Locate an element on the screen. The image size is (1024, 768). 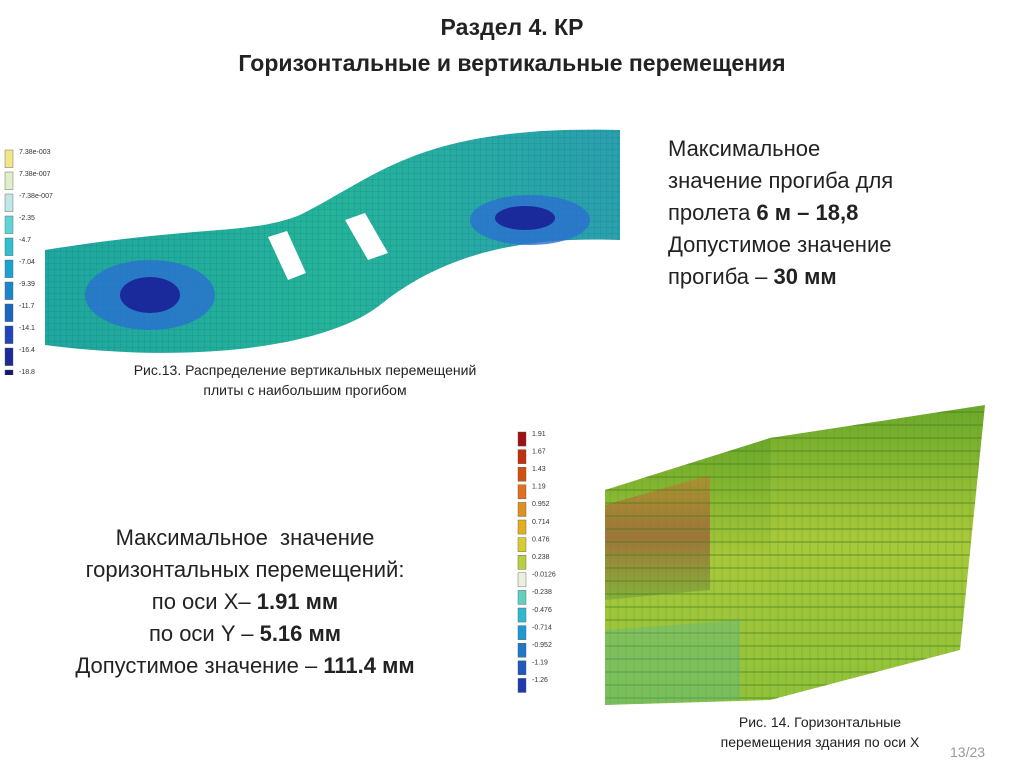
bold-text: 6 м – 18,8 is located at coordinates (807, 212).